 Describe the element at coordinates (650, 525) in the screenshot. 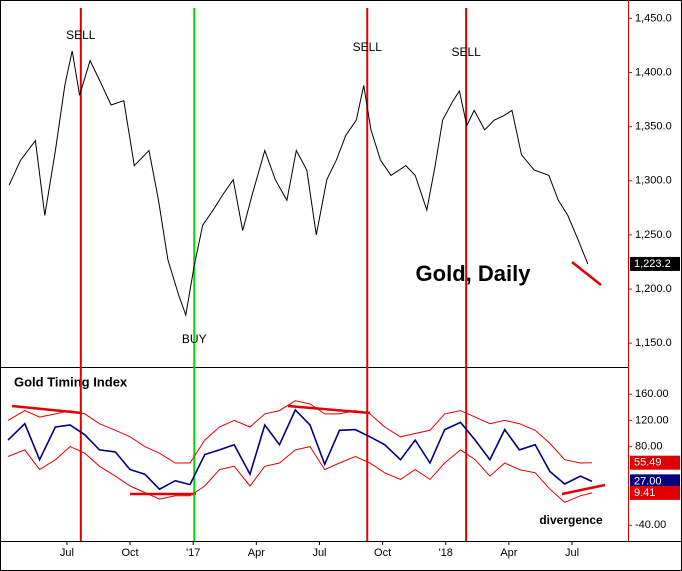

I see `y-tick-label: -40.00` at that location.